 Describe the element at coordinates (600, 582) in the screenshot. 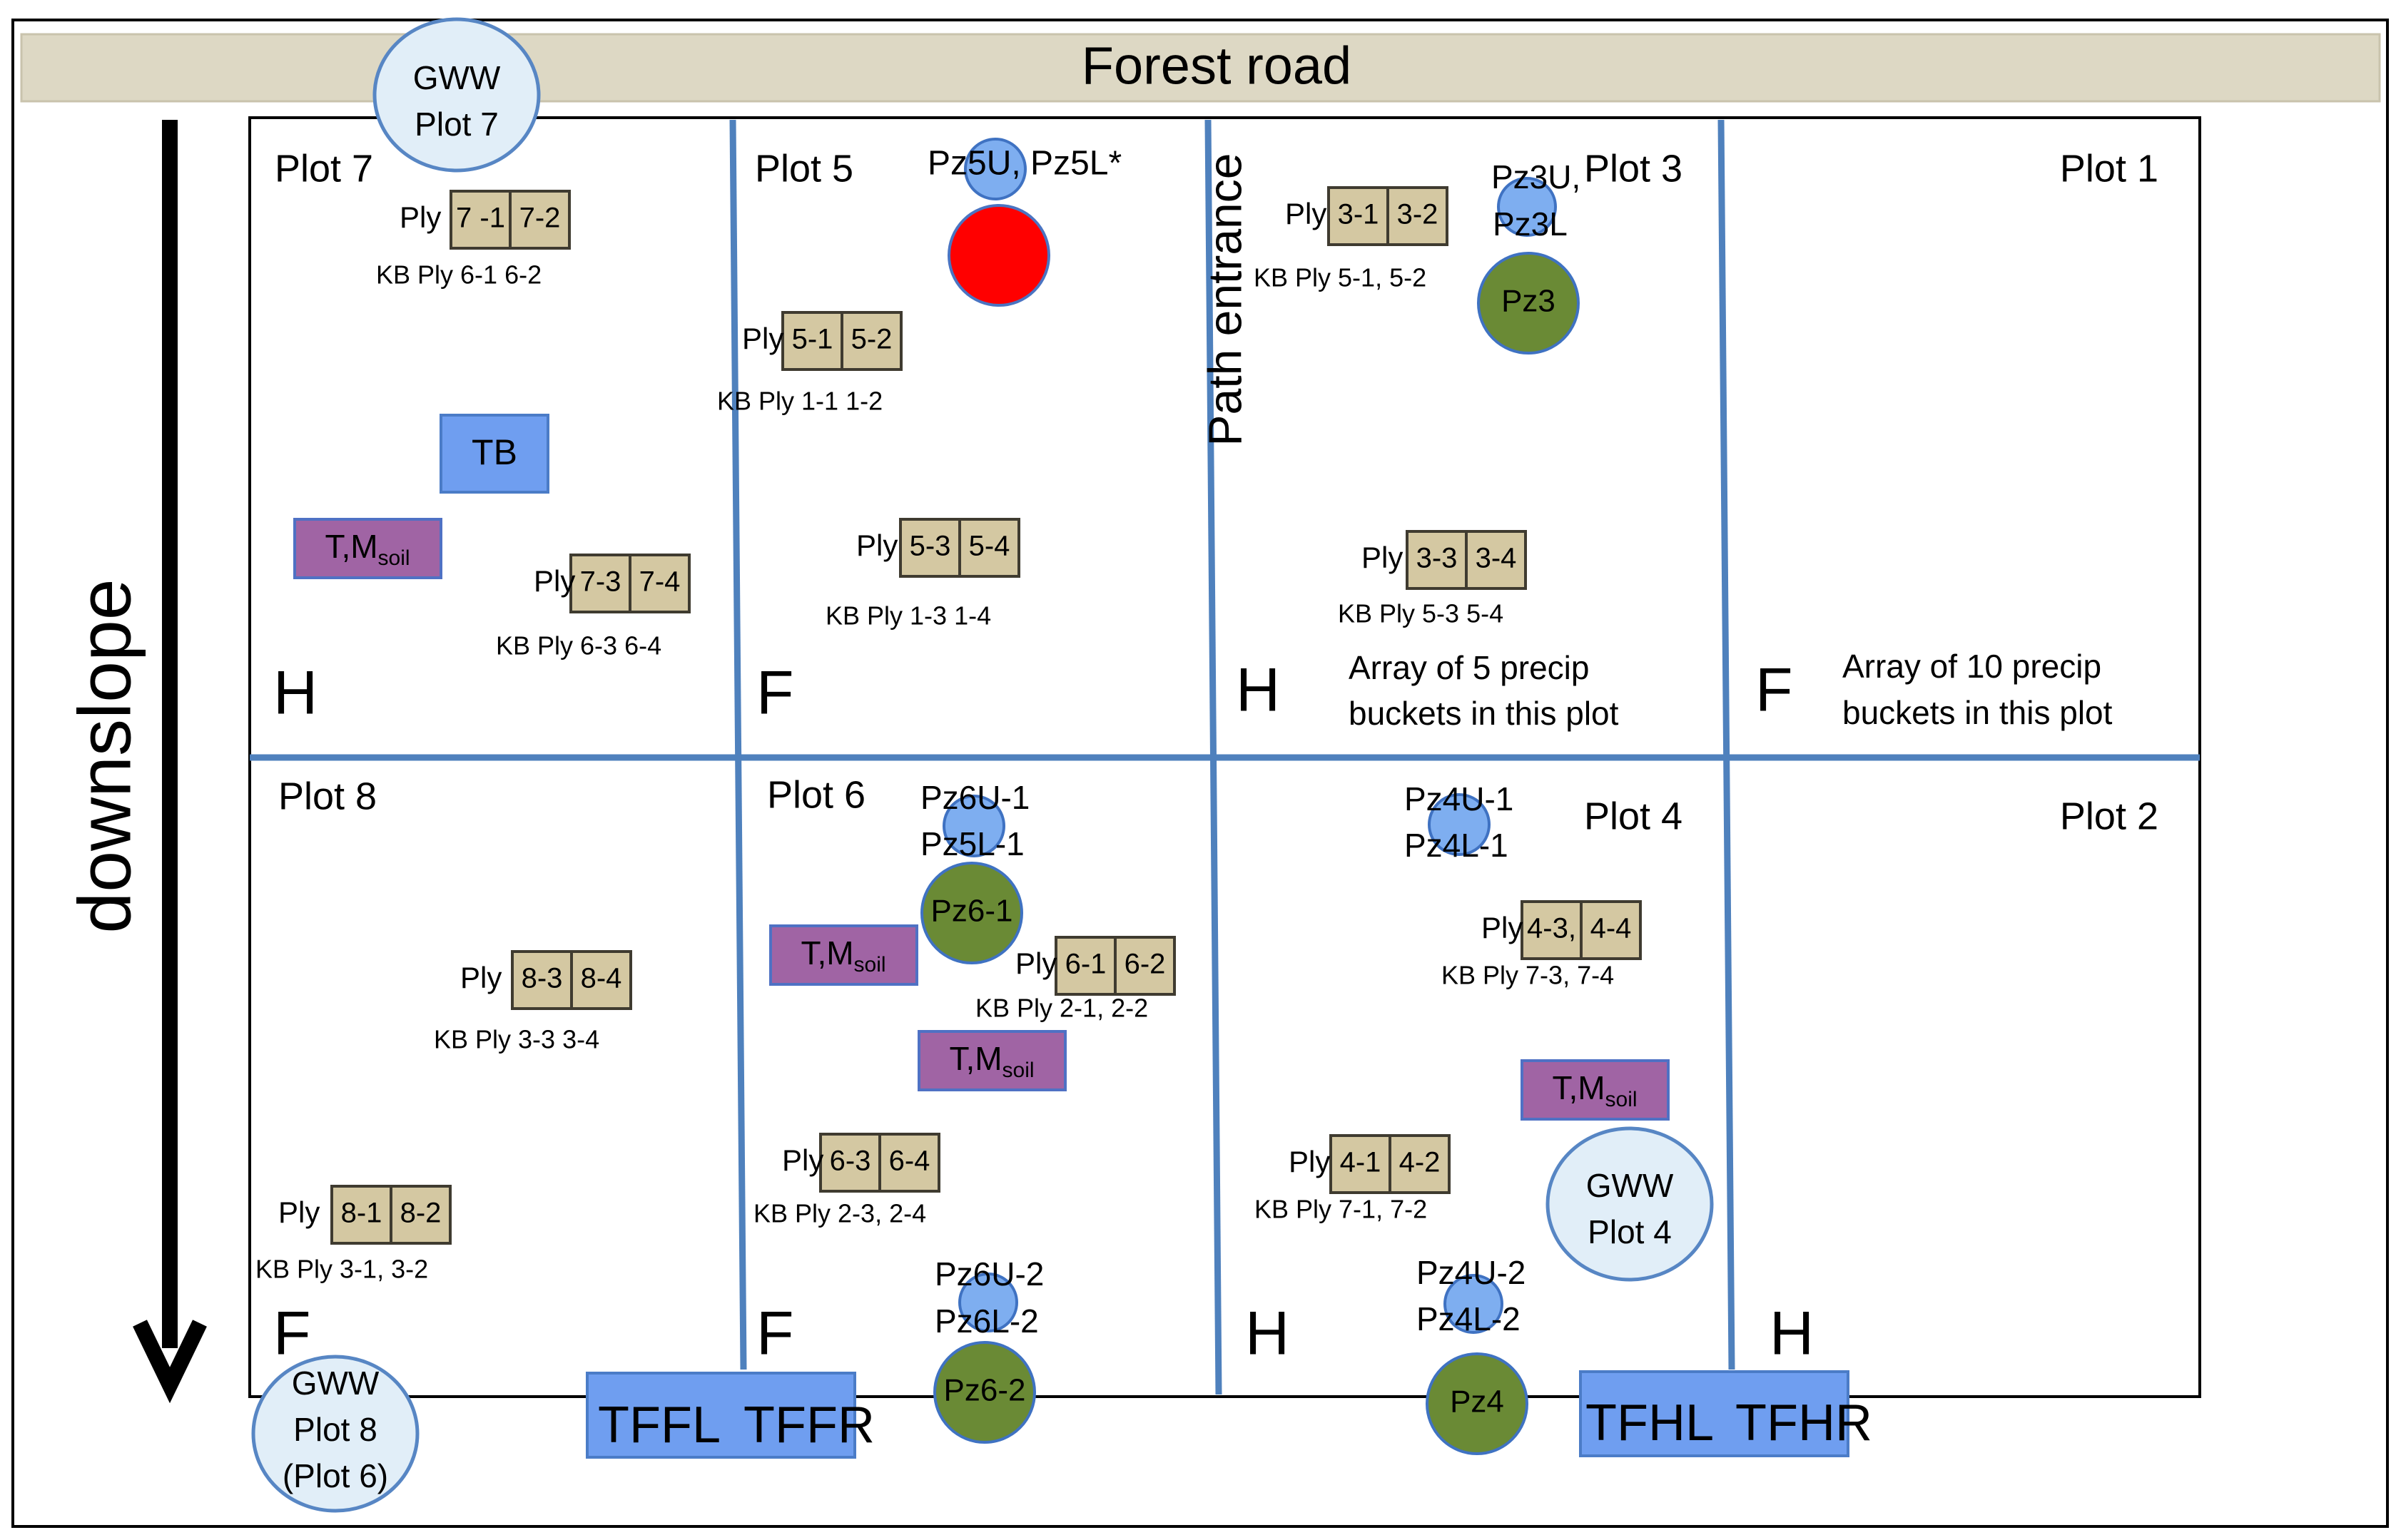

I see `lysimeter-cell: 7-3` at that location.